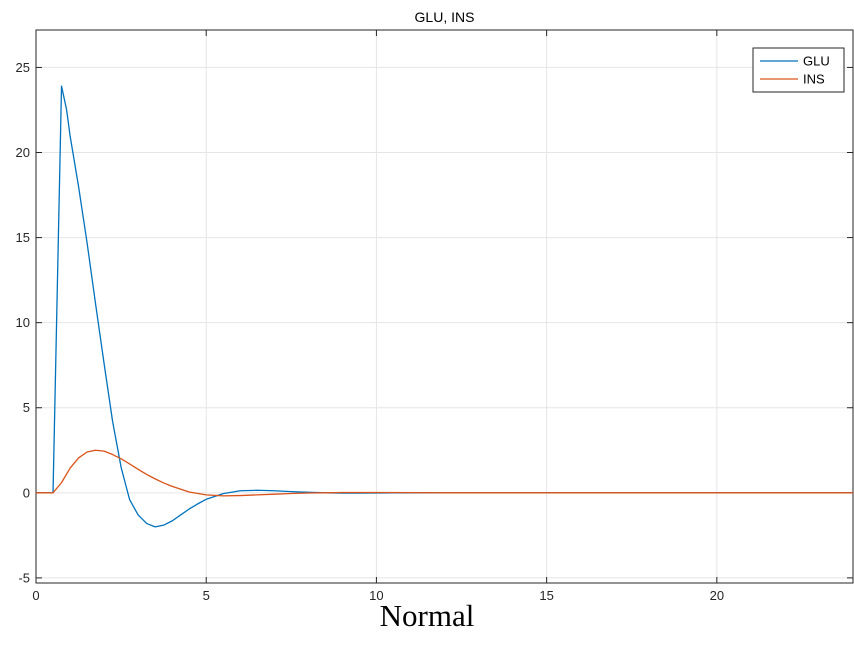 The image size is (854, 657). I want to click on series-line-ins, so click(444, 473).